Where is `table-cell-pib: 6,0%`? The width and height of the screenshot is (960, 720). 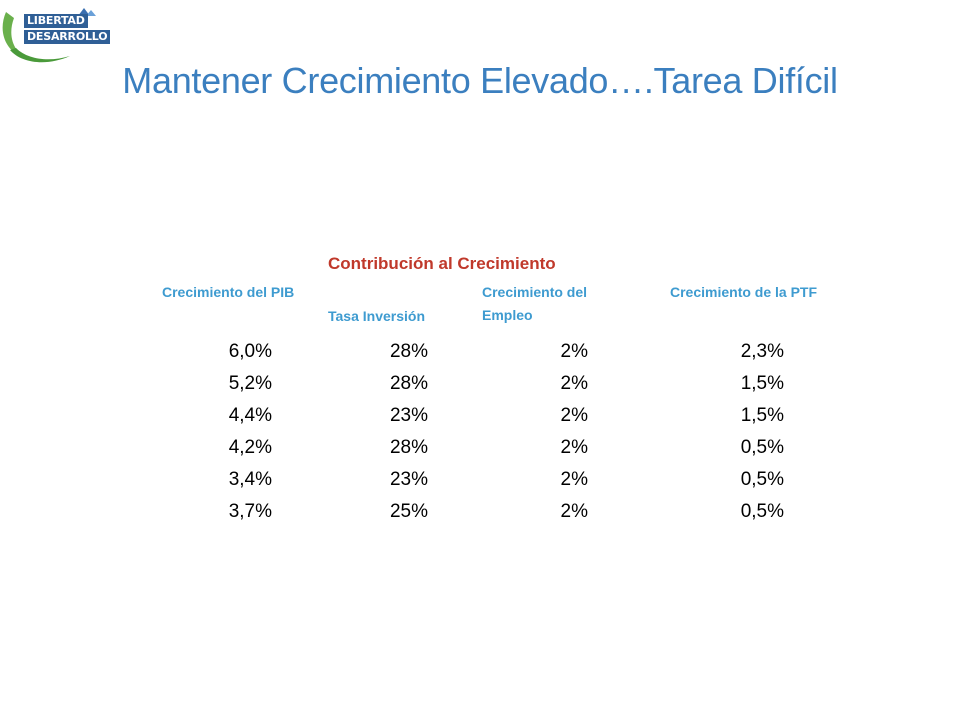 table-cell-pib: 6,0% is located at coordinates (250, 351).